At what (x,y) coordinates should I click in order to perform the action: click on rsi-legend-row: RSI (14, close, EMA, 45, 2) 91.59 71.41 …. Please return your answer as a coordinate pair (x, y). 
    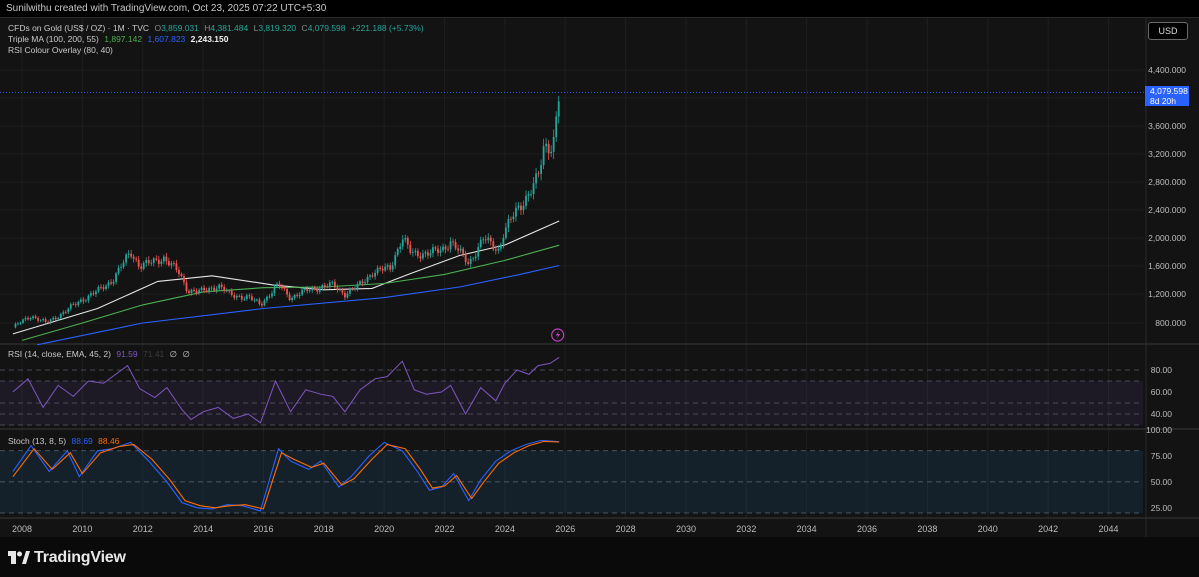
    Looking at the image, I should click on (100, 354).